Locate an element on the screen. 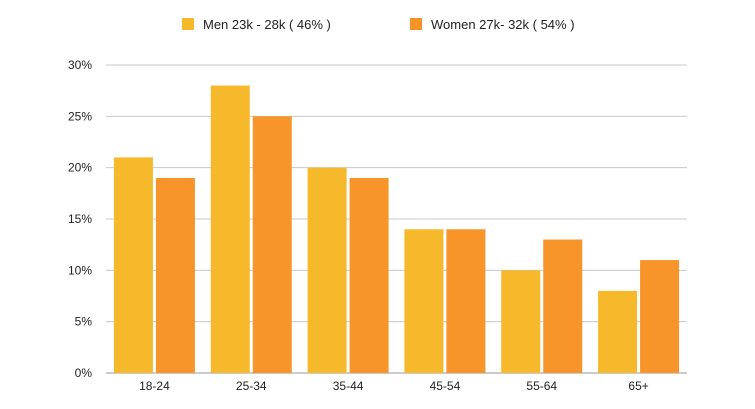  x-tick-label: 55-64 is located at coordinates (541, 386).